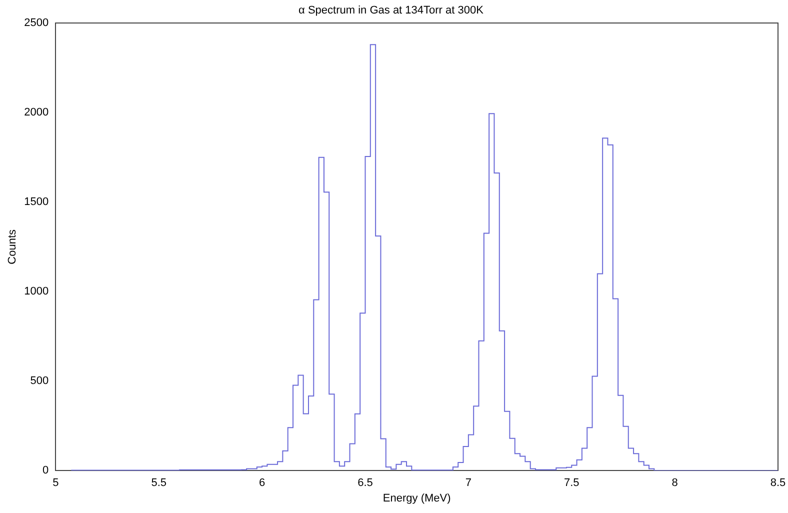 The height and width of the screenshot is (513, 788). What do you see at coordinates (12, 246) in the screenshot?
I see `y-axis-title: Counts` at bounding box center [12, 246].